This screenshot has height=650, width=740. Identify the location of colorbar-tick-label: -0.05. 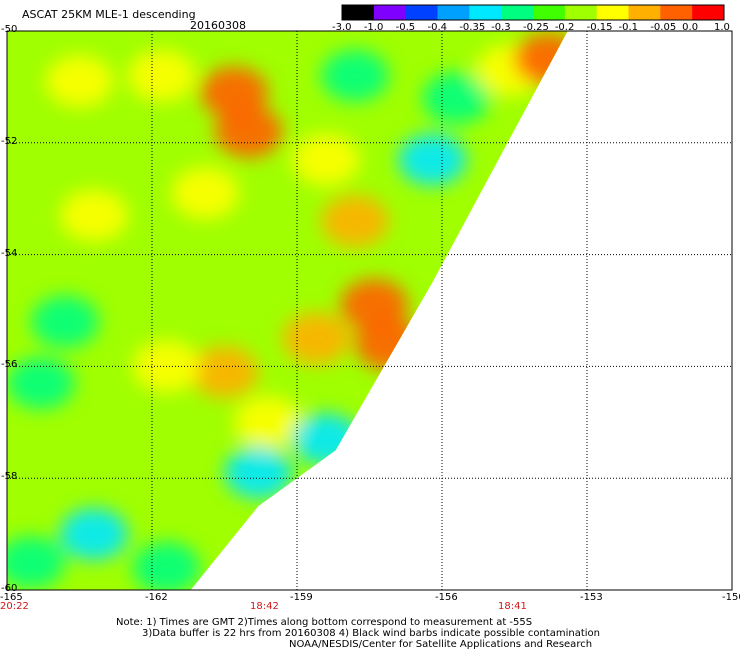
(663, 27).